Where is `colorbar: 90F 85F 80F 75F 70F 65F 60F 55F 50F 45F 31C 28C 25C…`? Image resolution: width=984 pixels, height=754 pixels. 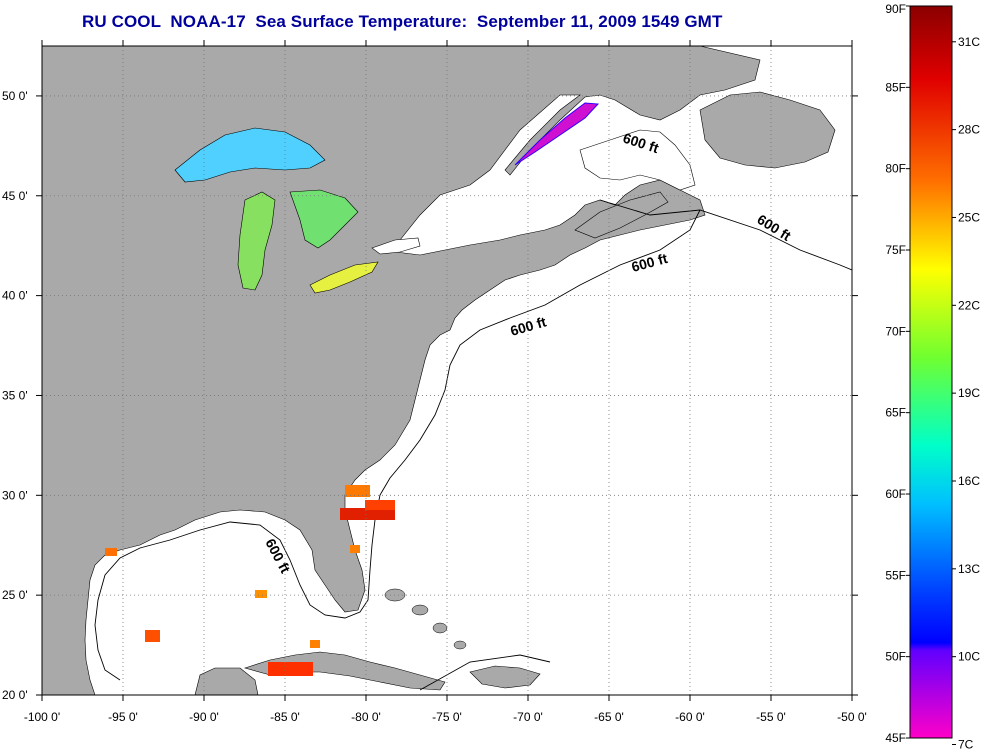 colorbar: 90F 85F 80F 75F 70F 65F 60F 55F 50F 45F 31C 28C 25C… is located at coordinates (932, 377).